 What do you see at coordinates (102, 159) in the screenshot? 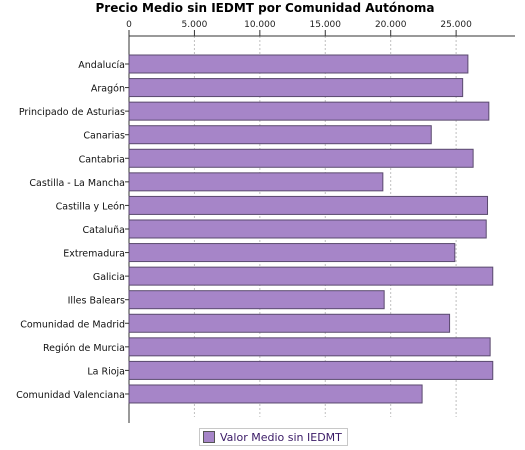
I see `category-label: Cantabria` at bounding box center [102, 159].